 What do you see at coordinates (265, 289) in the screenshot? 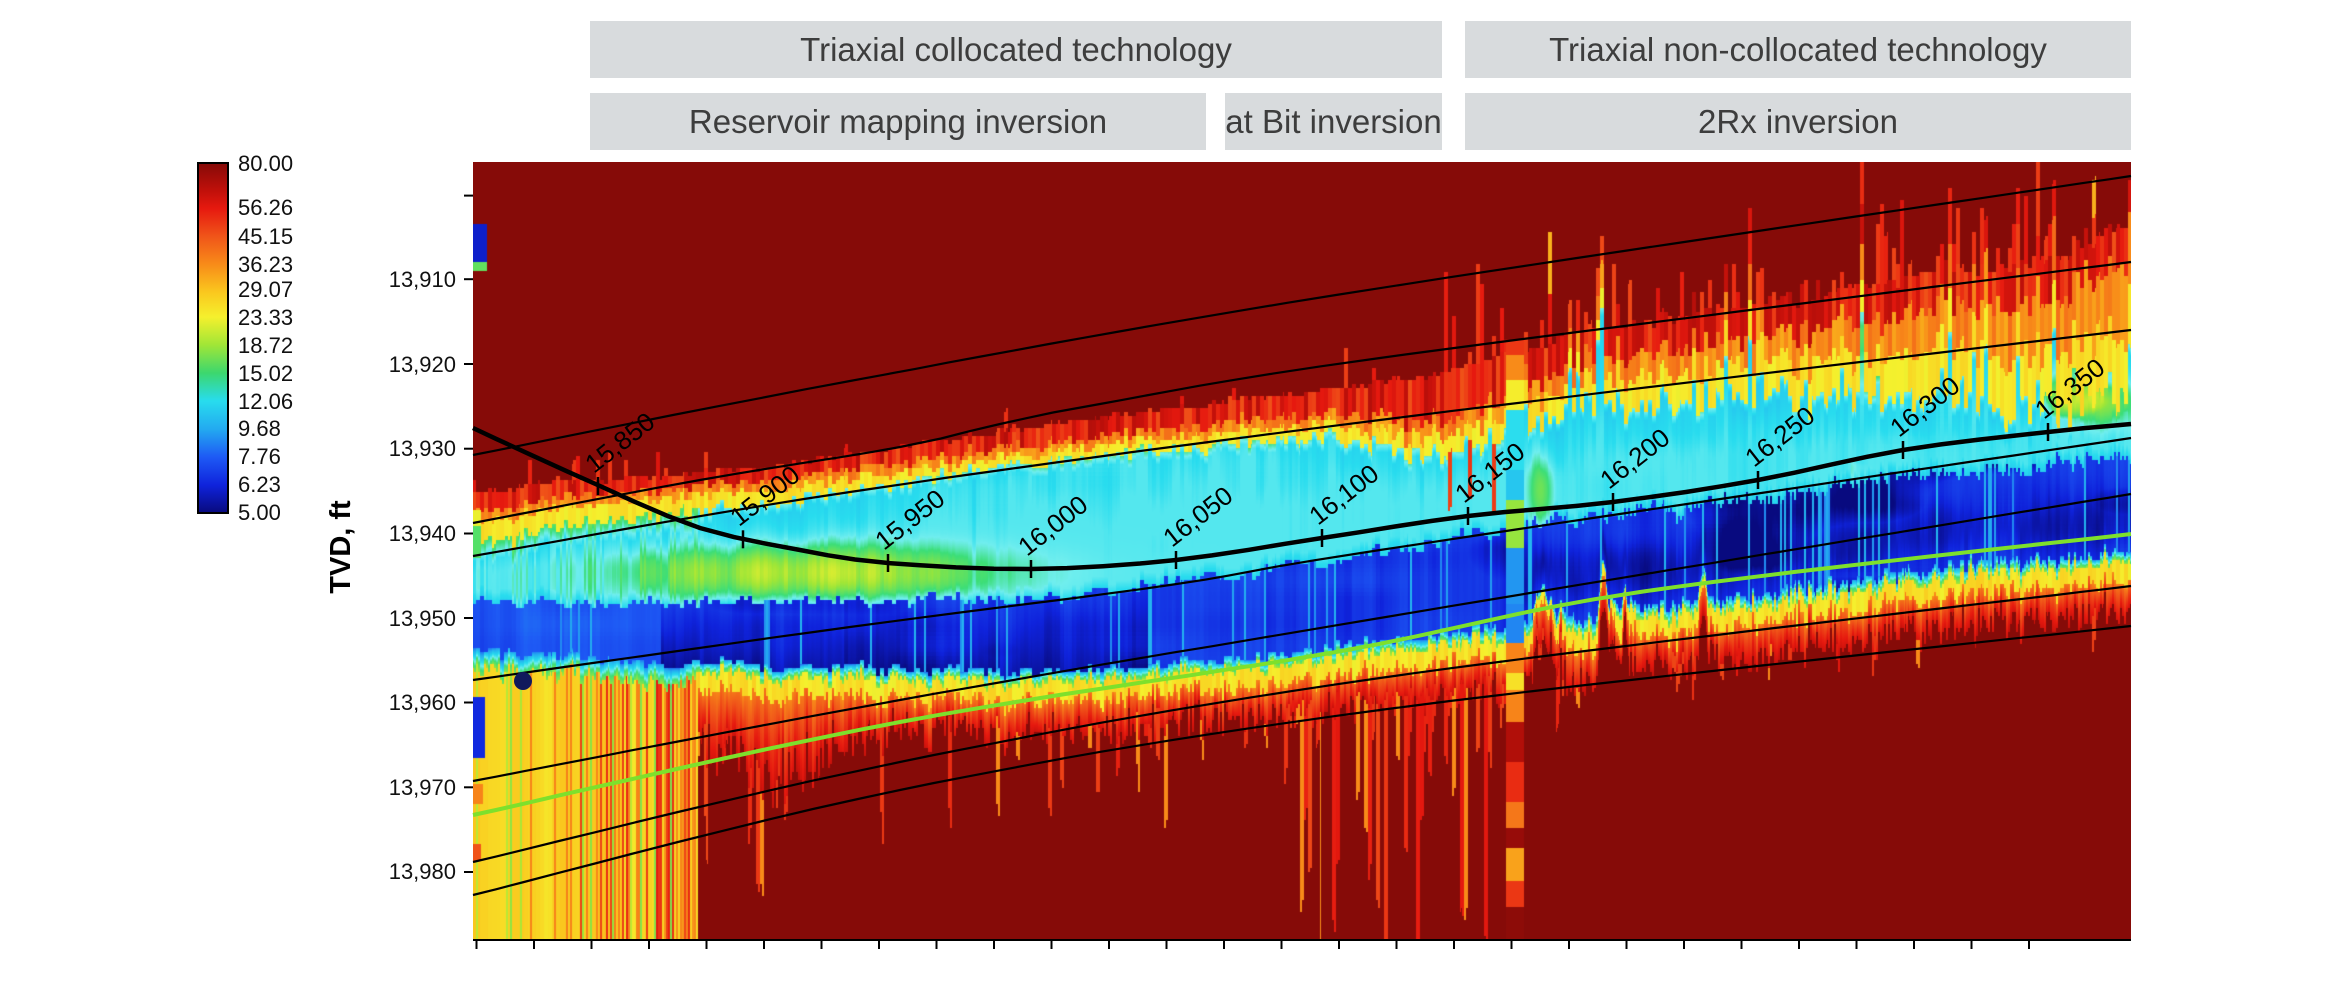
I see `svg-text: 29.07` at bounding box center [265, 289].